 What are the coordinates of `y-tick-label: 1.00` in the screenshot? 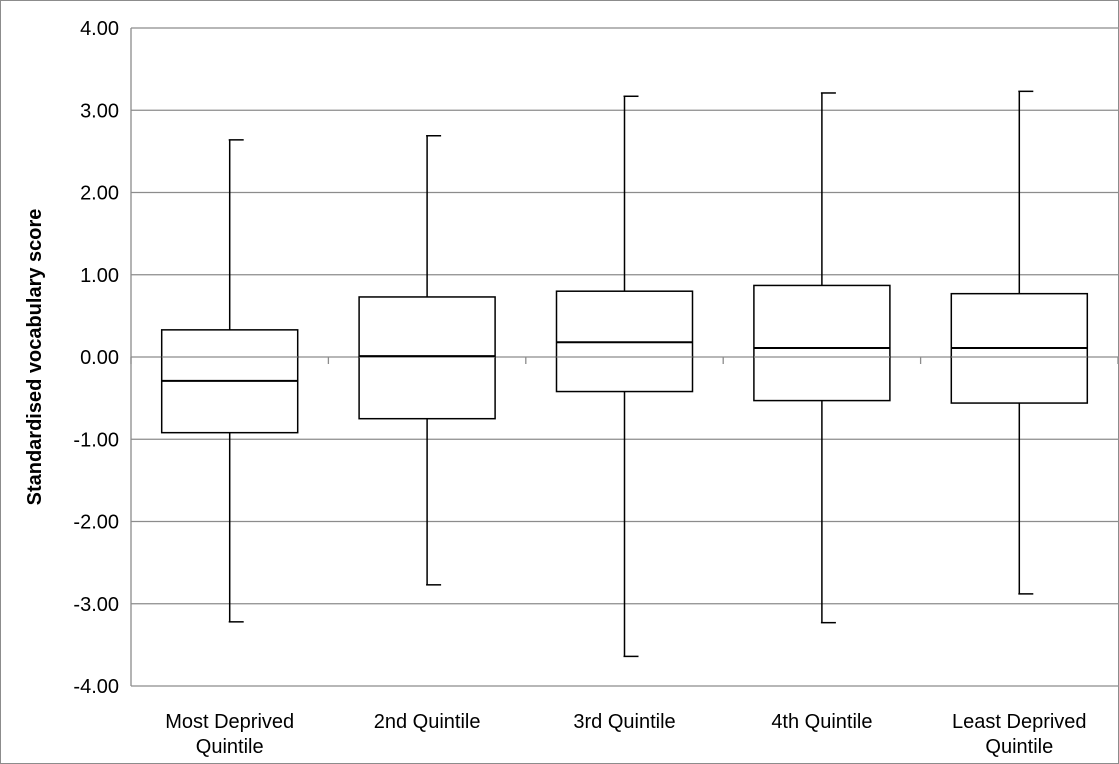 It's located at (99, 276).